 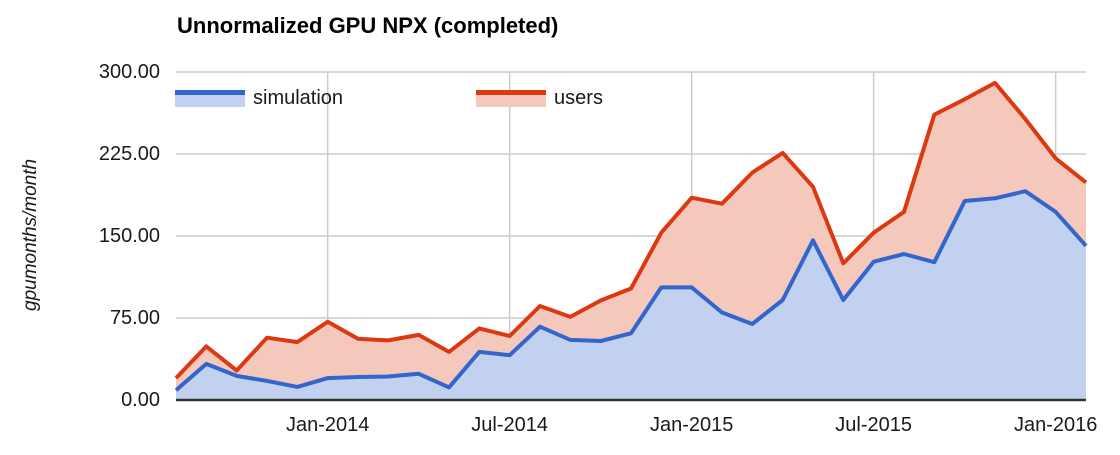 What do you see at coordinates (1055, 425) in the screenshot?
I see `x-tick-label: Jan-2016` at bounding box center [1055, 425].